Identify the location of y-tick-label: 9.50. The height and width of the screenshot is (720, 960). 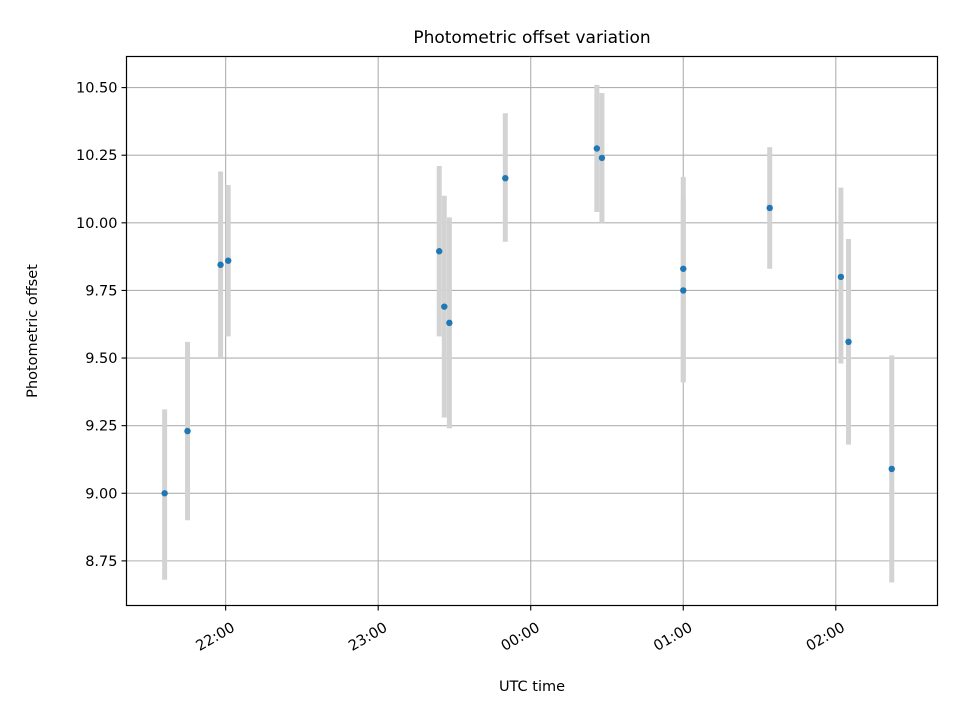
(101, 359).